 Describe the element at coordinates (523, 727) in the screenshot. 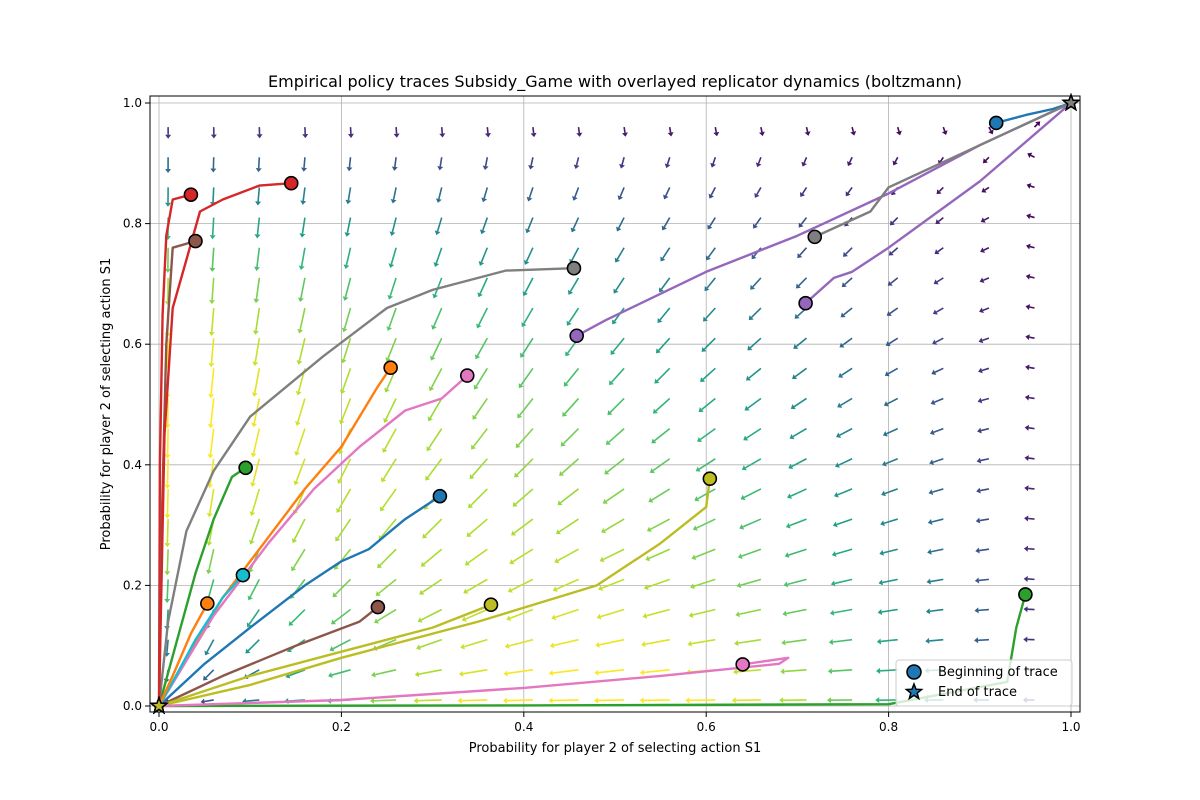

I see `x-tick-label: 0.4` at that location.